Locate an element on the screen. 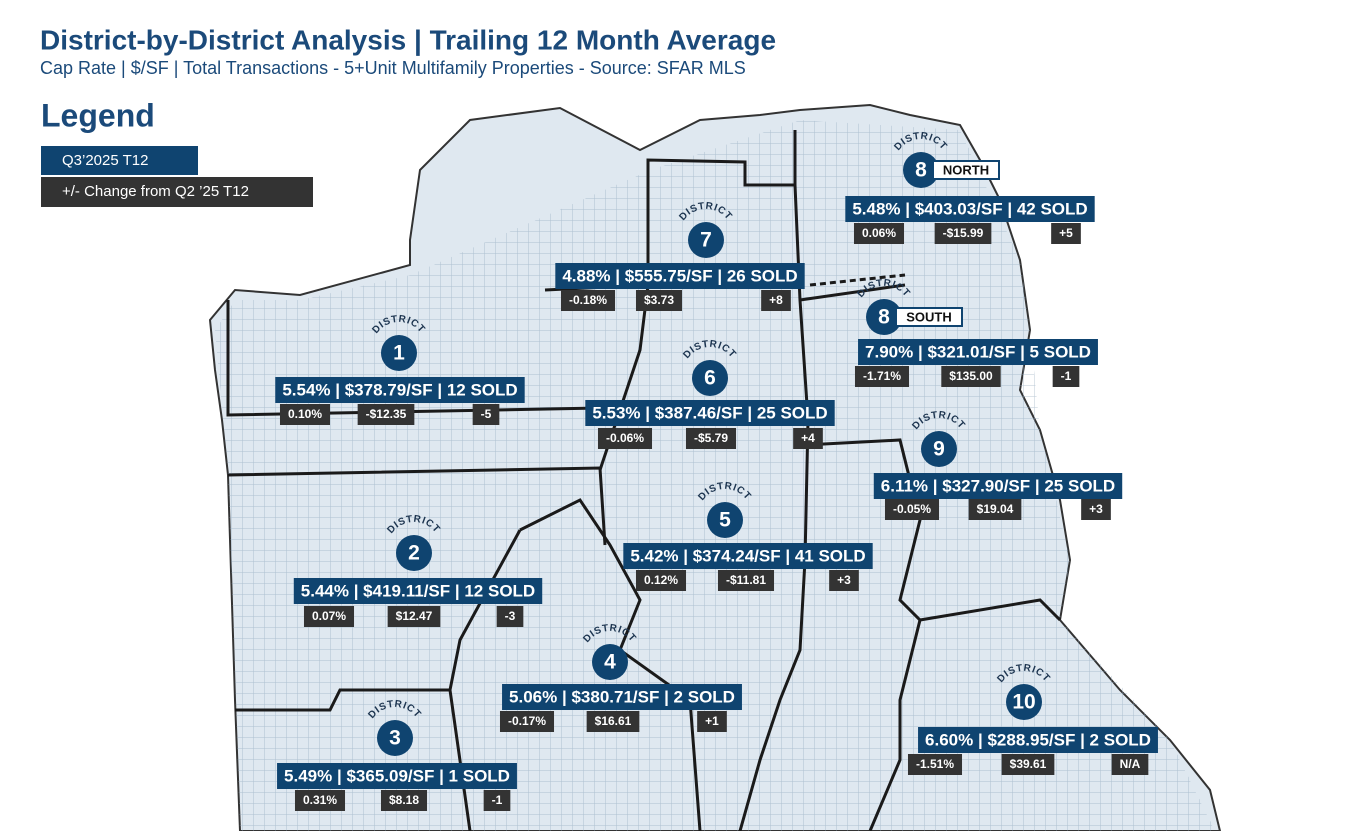  change-value: $3.73 is located at coordinates (659, 300).